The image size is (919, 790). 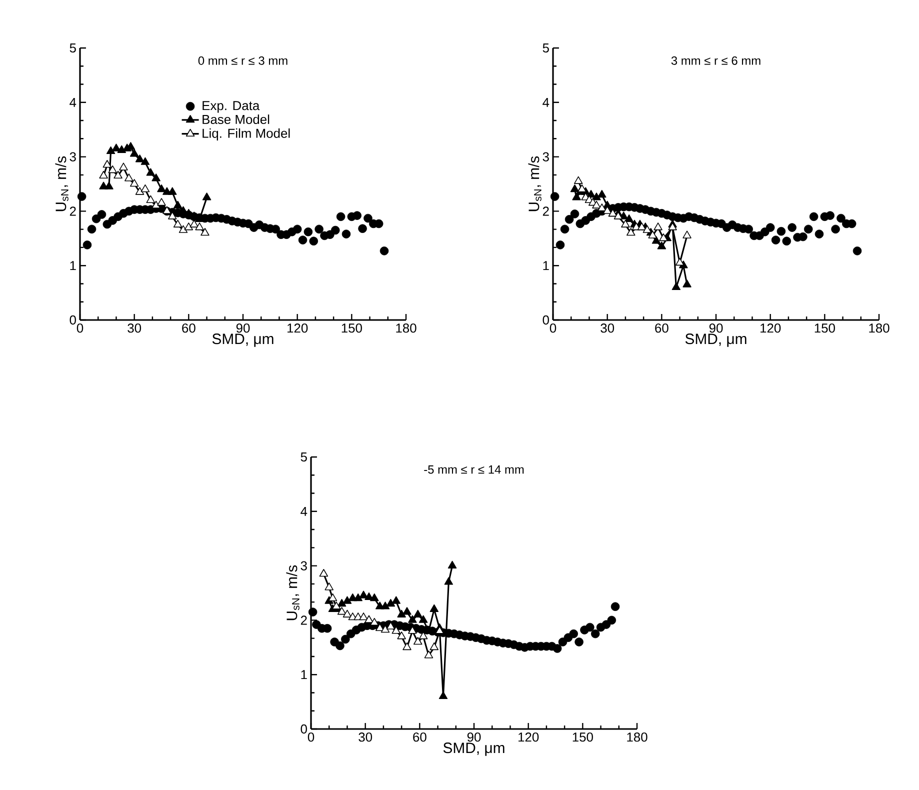 I want to click on legend-label: Liq. Film Model, so click(x=246, y=134).